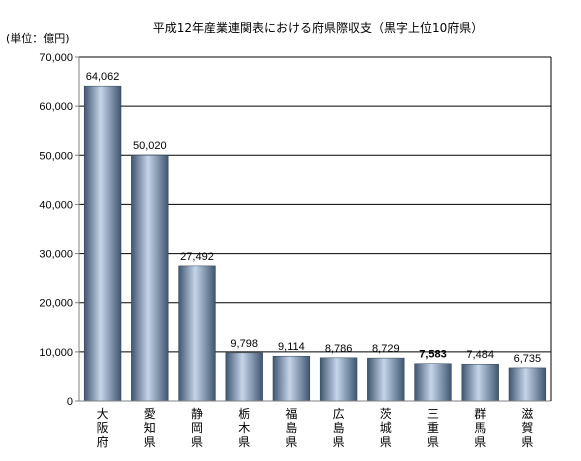  Describe the element at coordinates (386, 349) in the screenshot. I see `data-label: 8,729` at that location.